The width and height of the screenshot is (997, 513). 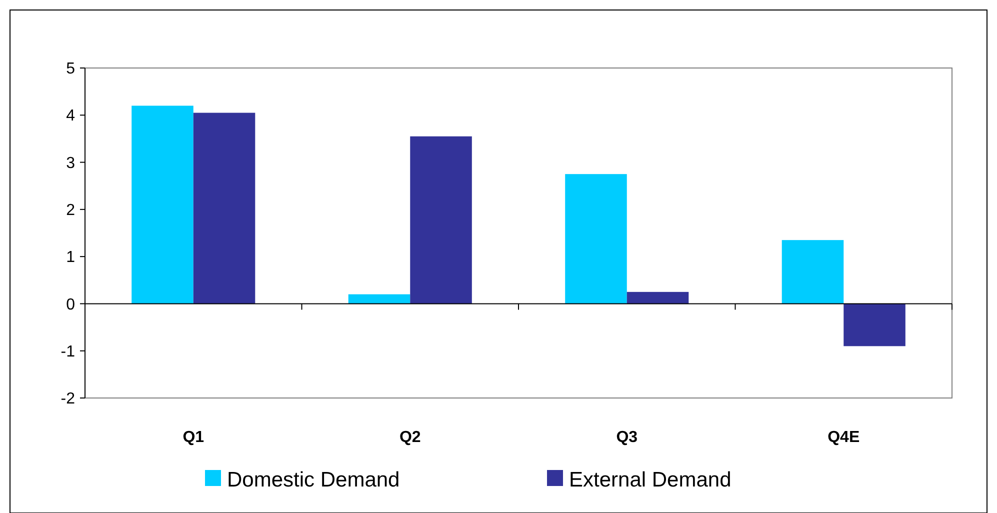 What do you see at coordinates (650, 480) in the screenshot?
I see `legend-label: External Demand` at bounding box center [650, 480].